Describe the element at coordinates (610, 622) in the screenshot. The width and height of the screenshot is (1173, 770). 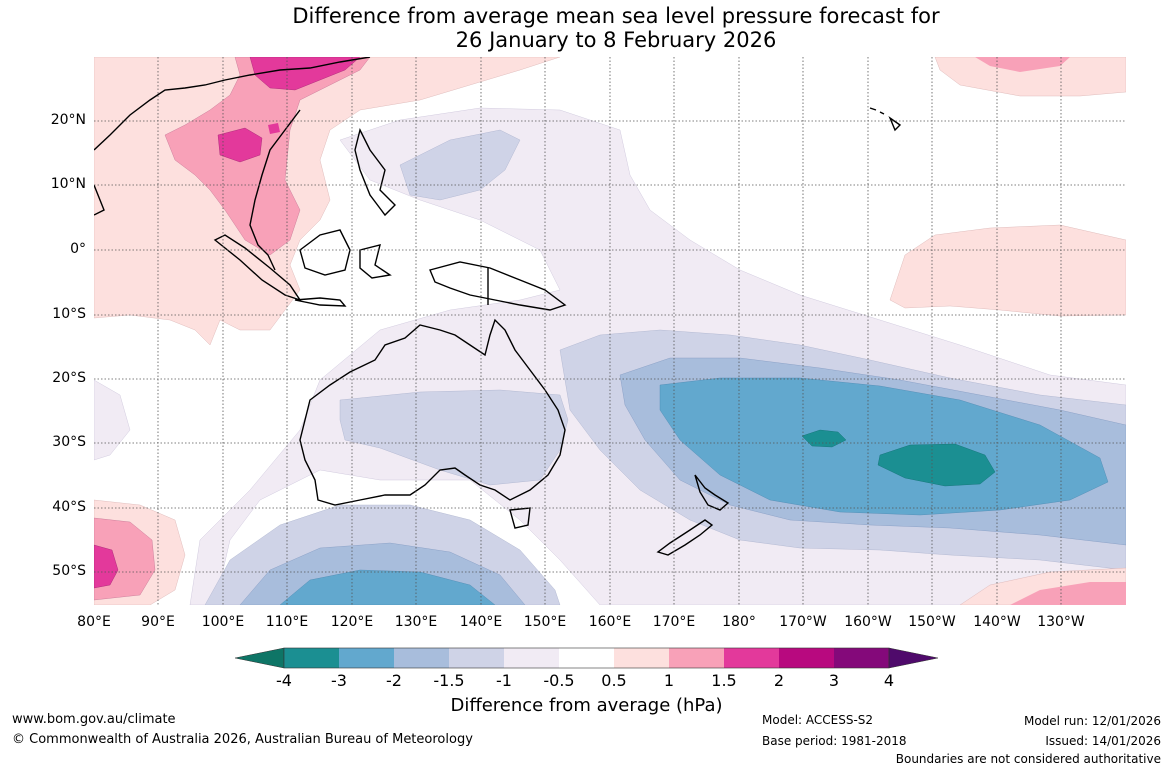
I see `lon-label-160e: 160°E` at that location.